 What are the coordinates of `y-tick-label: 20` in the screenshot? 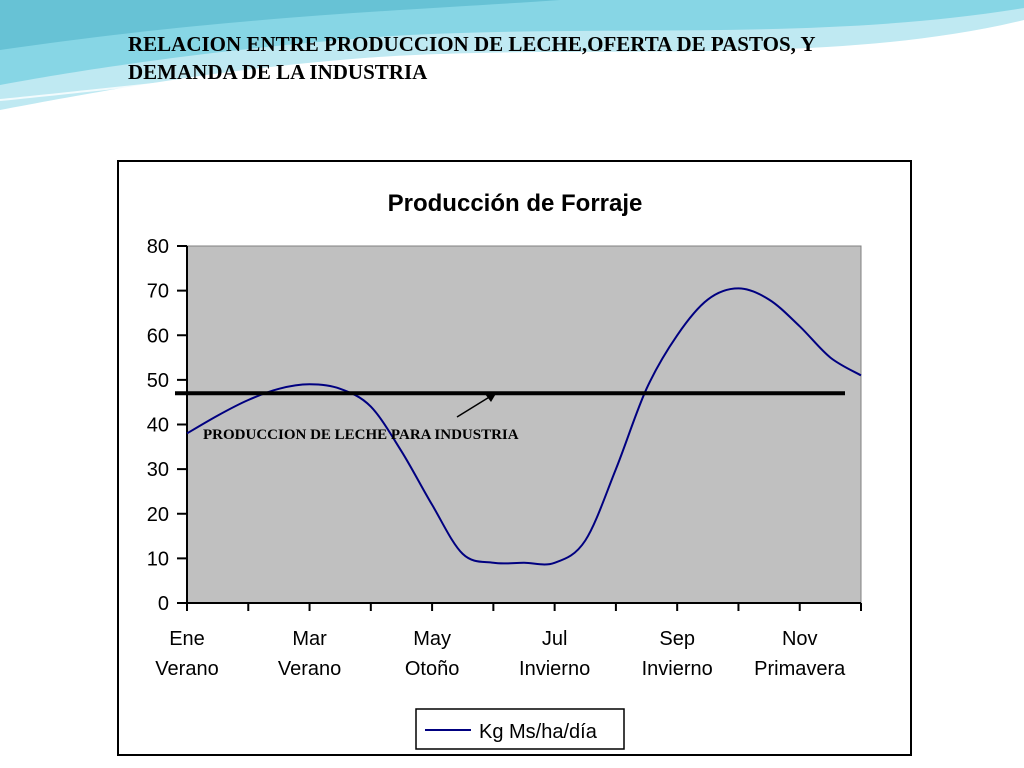 It's located at (158, 515).